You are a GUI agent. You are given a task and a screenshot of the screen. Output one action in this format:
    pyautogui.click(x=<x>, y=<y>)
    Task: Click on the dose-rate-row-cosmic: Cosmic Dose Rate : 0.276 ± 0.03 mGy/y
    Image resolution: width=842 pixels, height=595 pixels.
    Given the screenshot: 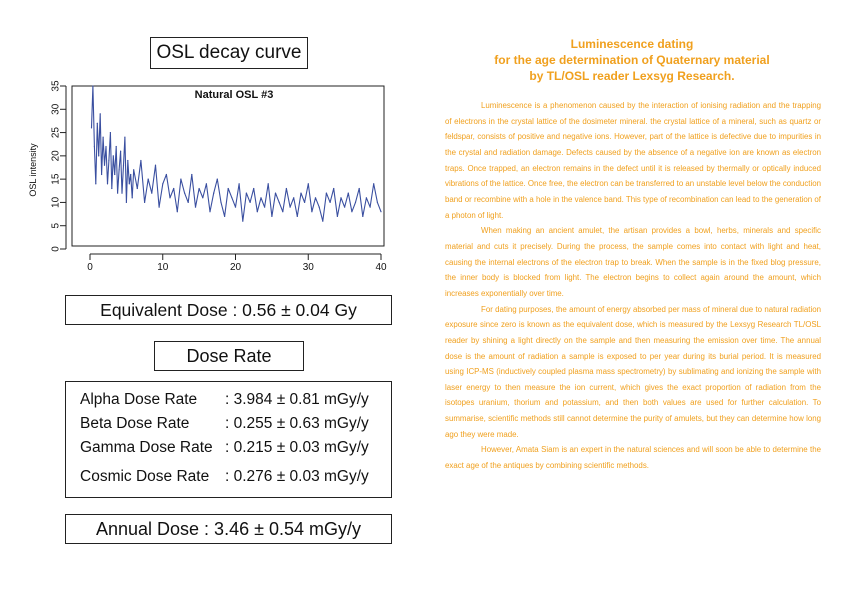 What is the action you would take?
    pyautogui.click(x=224, y=477)
    